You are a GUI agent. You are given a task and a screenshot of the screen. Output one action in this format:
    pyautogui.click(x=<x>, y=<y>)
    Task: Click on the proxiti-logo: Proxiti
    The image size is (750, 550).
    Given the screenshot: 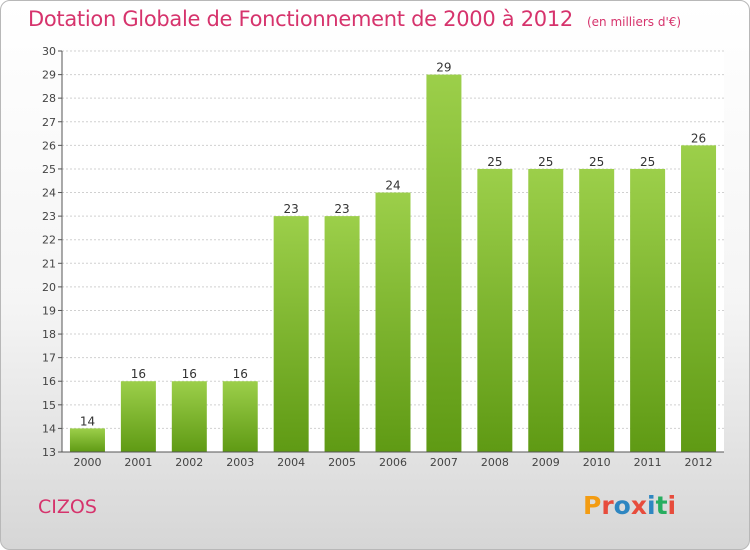 What is the action you would take?
    pyautogui.click(x=629, y=505)
    